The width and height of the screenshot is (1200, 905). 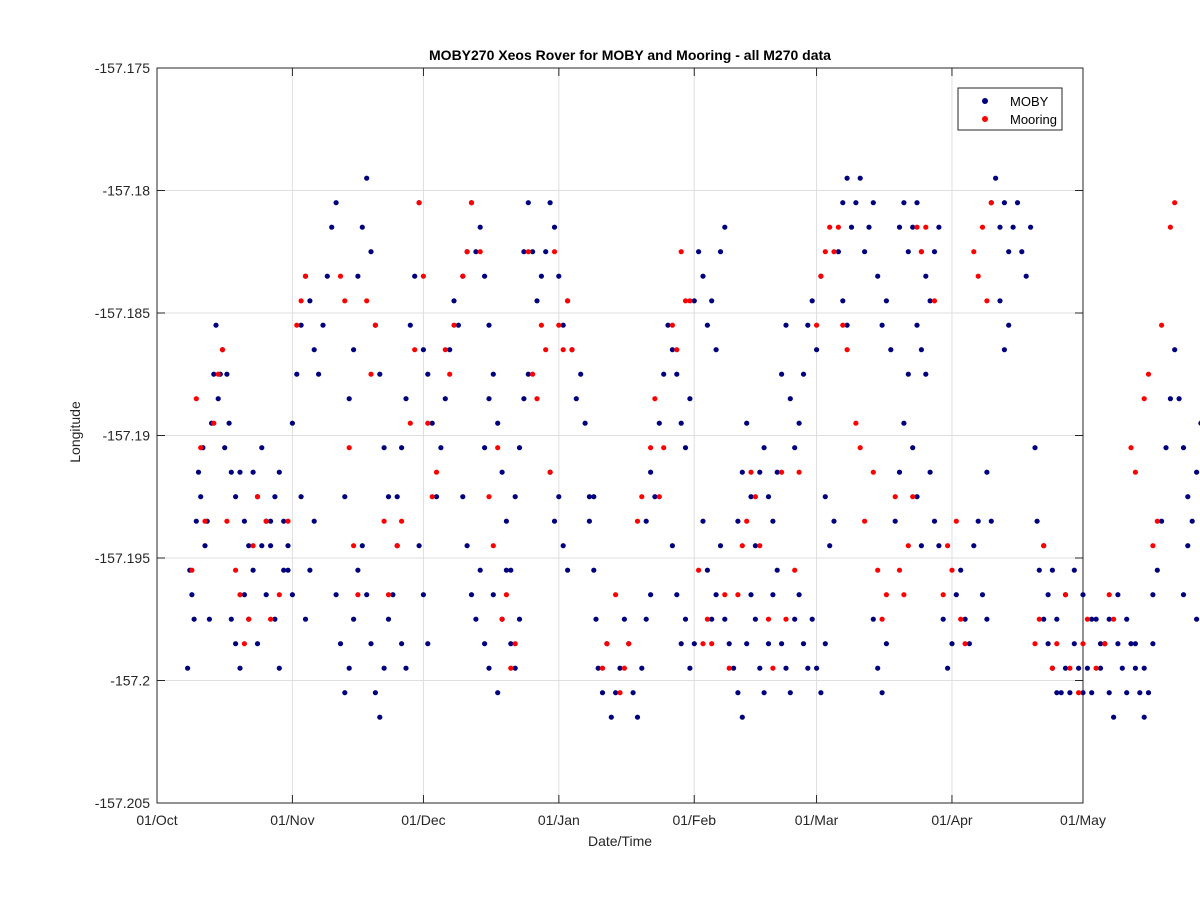 I want to click on legend-label-moby: MOBY, so click(x=1029, y=101).